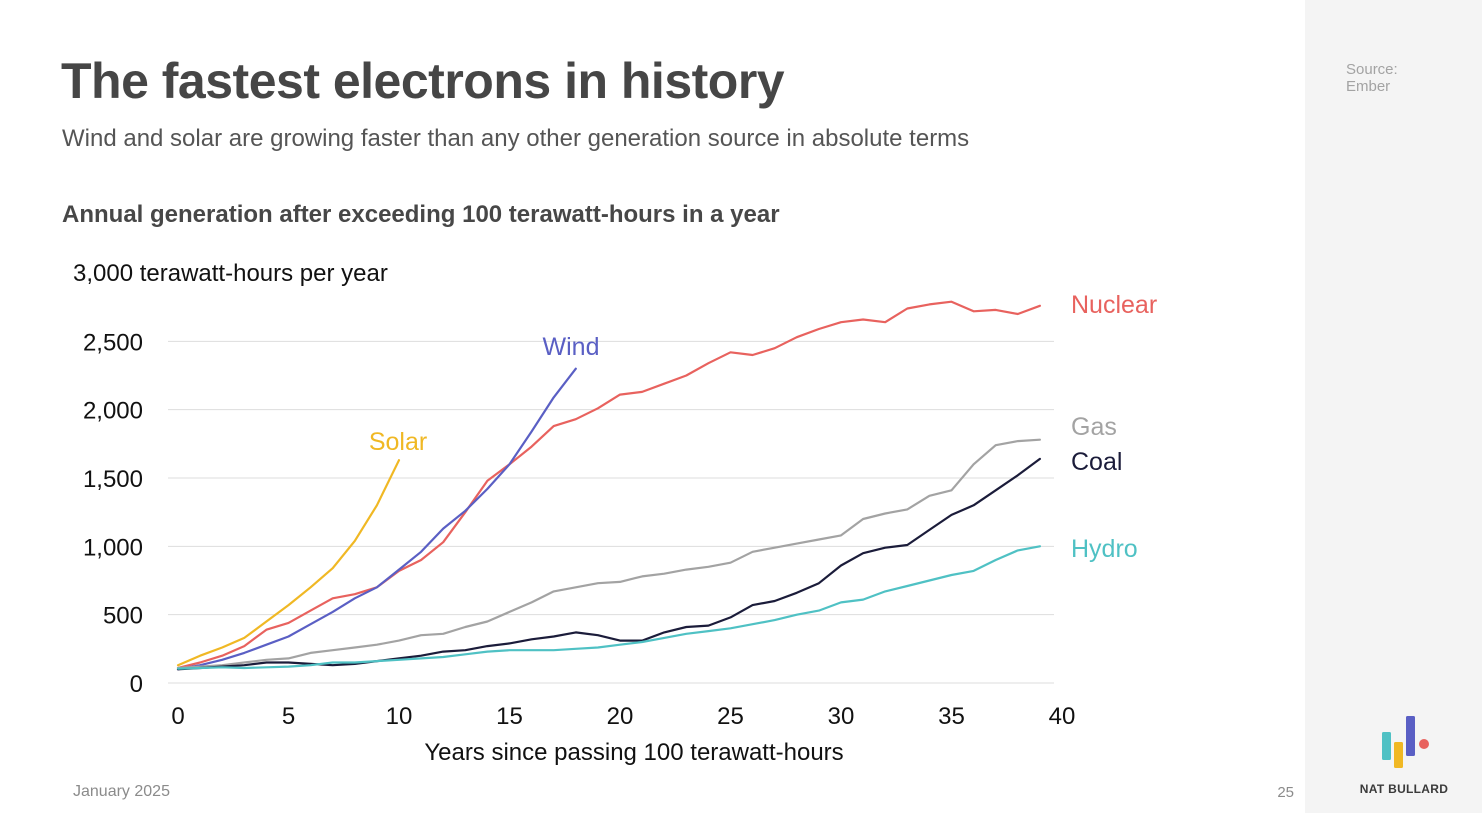 This screenshot has height=813, width=1482. What do you see at coordinates (1404, 789) in the screenshot?
I see `brand-name: NAT BULLARD` at bounding box center [1404, 789].